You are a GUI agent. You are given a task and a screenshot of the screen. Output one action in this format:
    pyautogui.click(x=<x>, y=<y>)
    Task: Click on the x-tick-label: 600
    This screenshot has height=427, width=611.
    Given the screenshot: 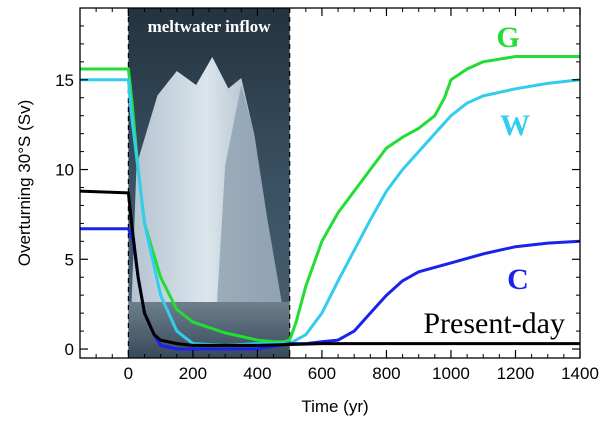 What is the action you would take?
    pyautogui.click(x=322, y=373)
    